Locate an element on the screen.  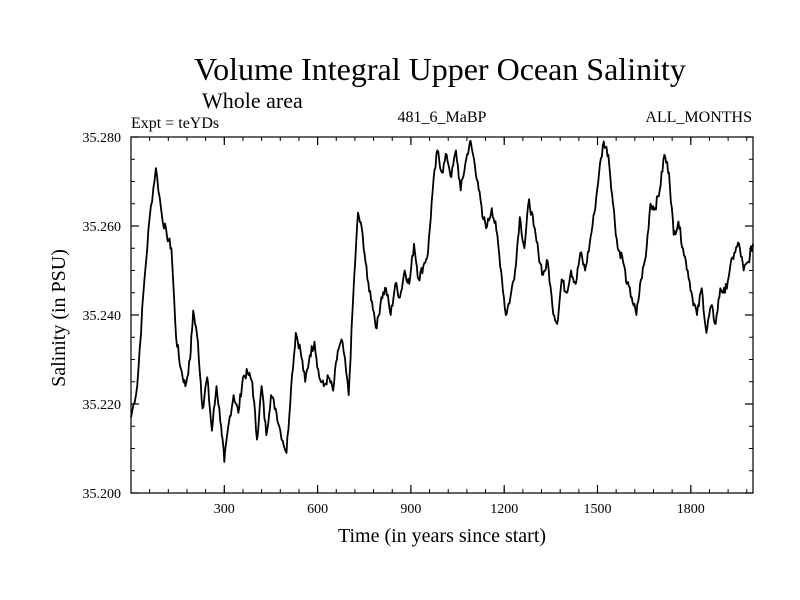
y-axis-label: Salinity (in PSU) is located at coordinates (59, 318).